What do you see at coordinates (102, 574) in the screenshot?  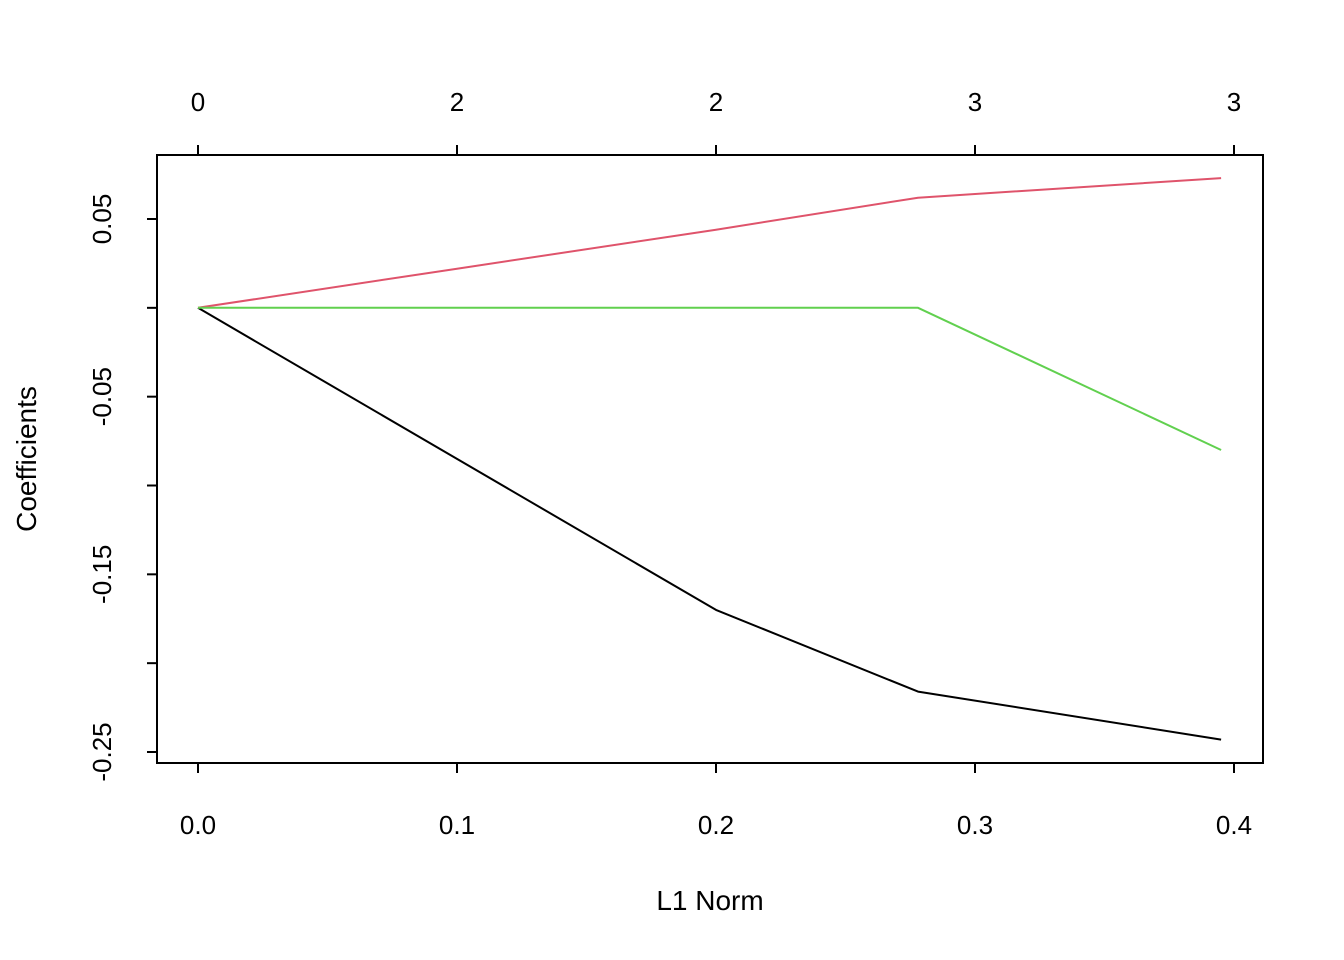 I see `y-tick-label: -0.15` at bounding box center [102, 574].